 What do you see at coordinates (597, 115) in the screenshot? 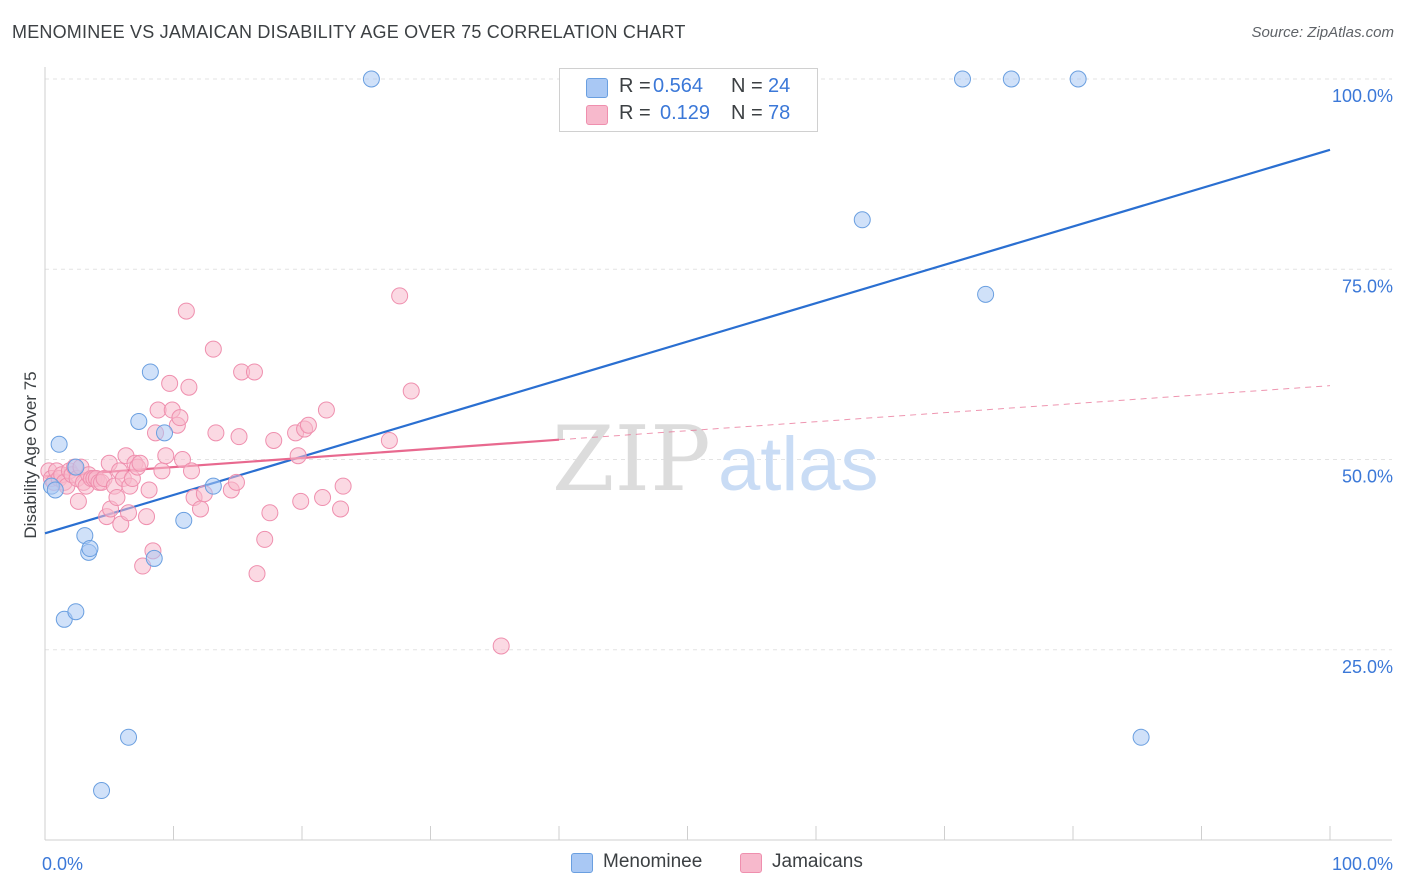
I see `jamaicans-swatch` at bounding box center [597, 115].